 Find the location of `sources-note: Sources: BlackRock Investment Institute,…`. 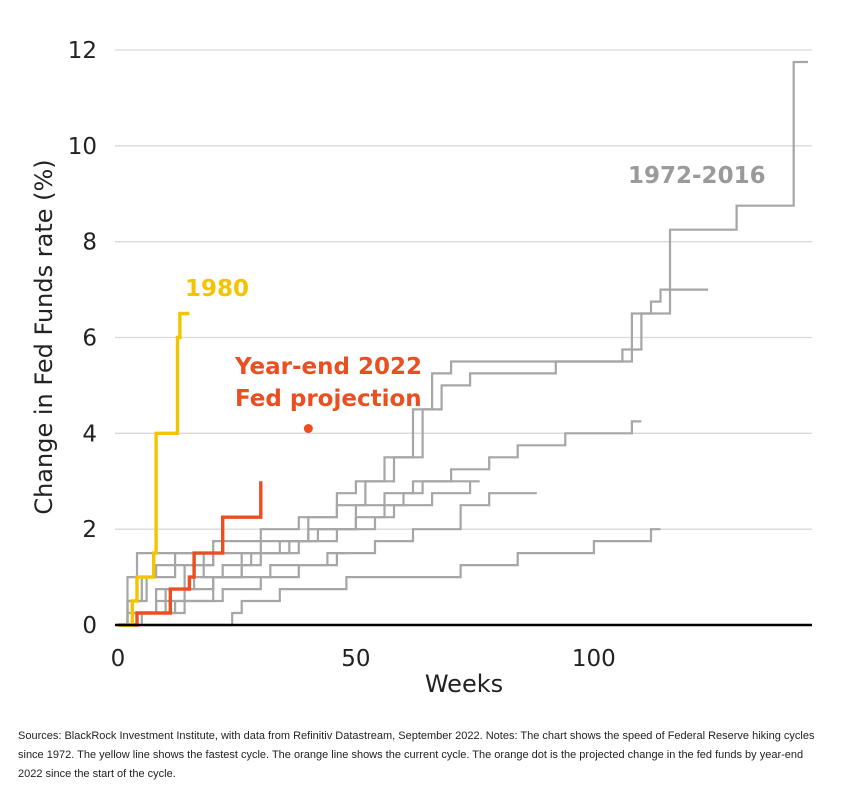

sources-note: Sources: BlackRock Investment Institute,… is located at coordinates (416, 755).